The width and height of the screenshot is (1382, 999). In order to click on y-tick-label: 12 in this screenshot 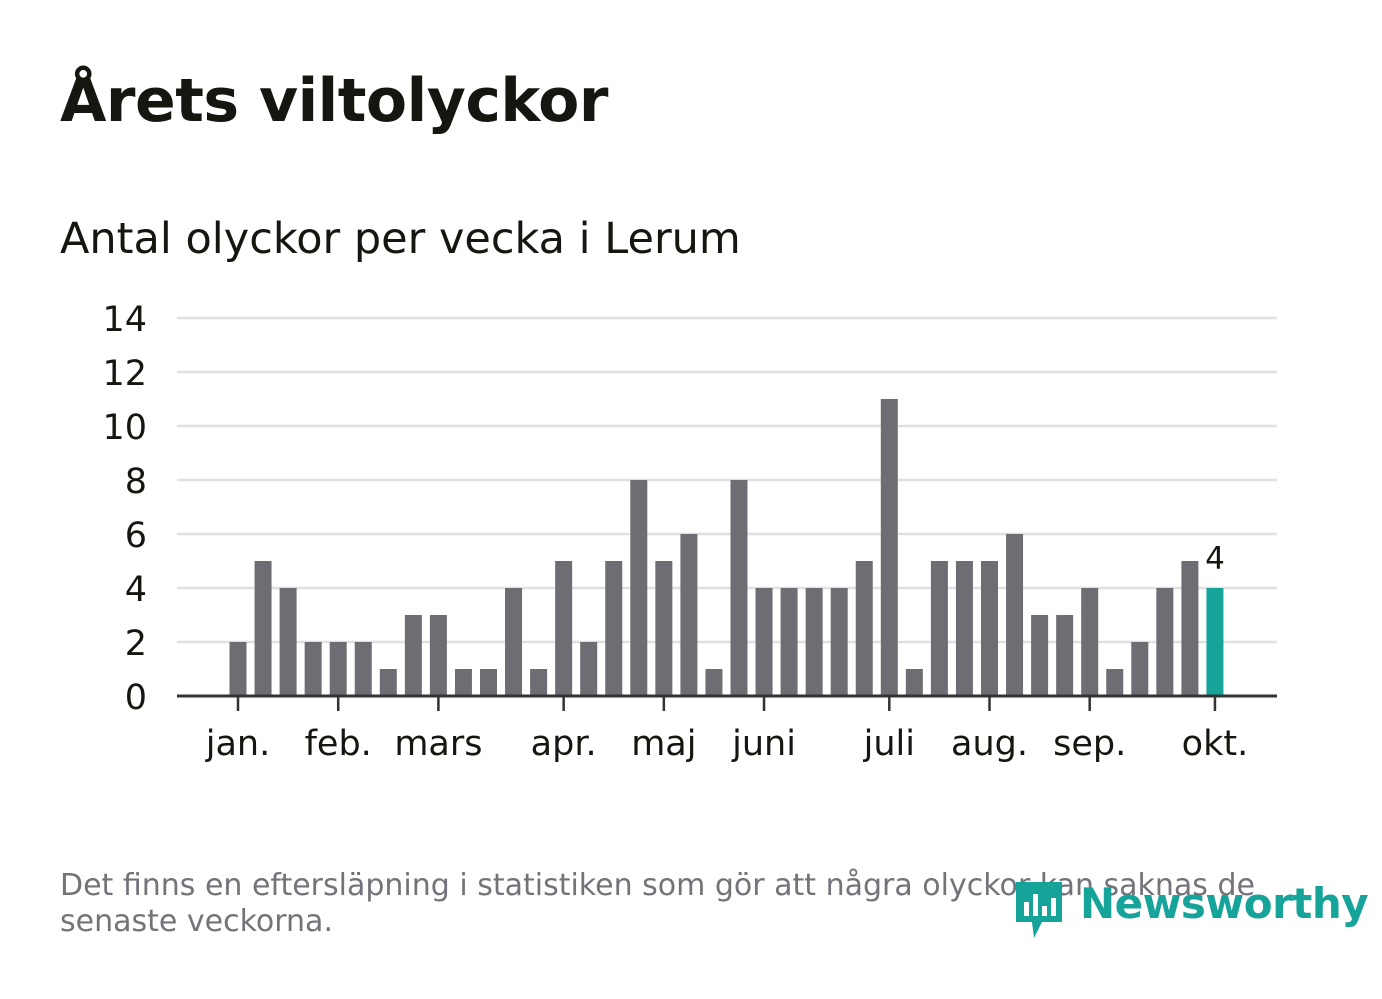, I will do `click(124, 374)`.